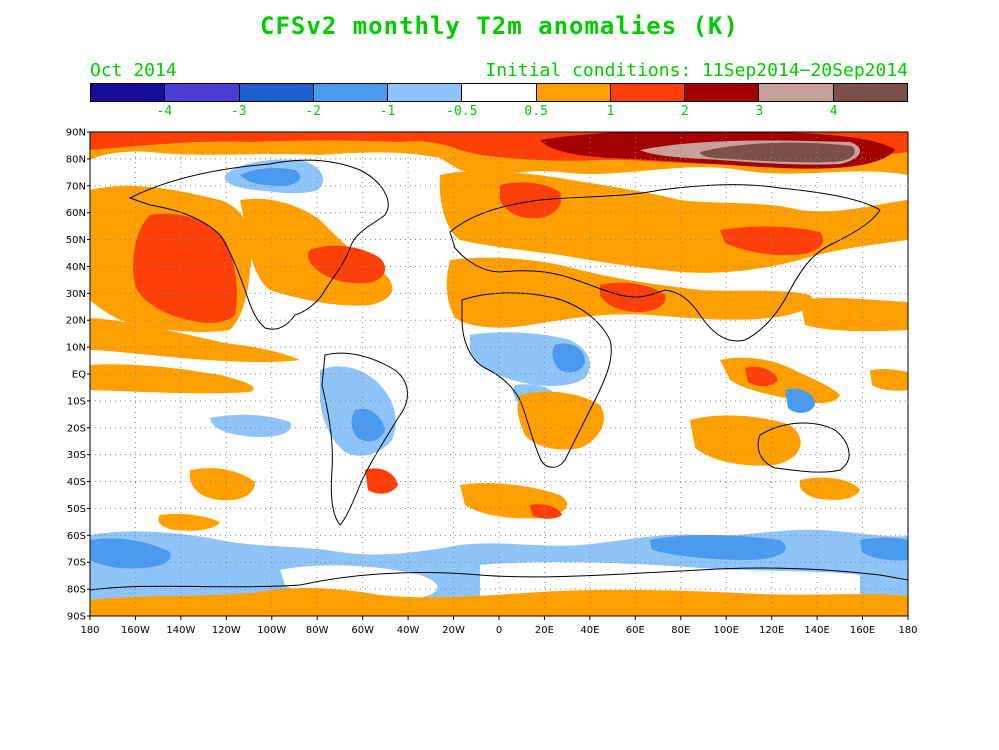 Image resolution: width=999 pixels, height=750 pixels. Describe the element at coordinates (76, 563) in the screenshot. I see `latitude-label: 70S` at that location.